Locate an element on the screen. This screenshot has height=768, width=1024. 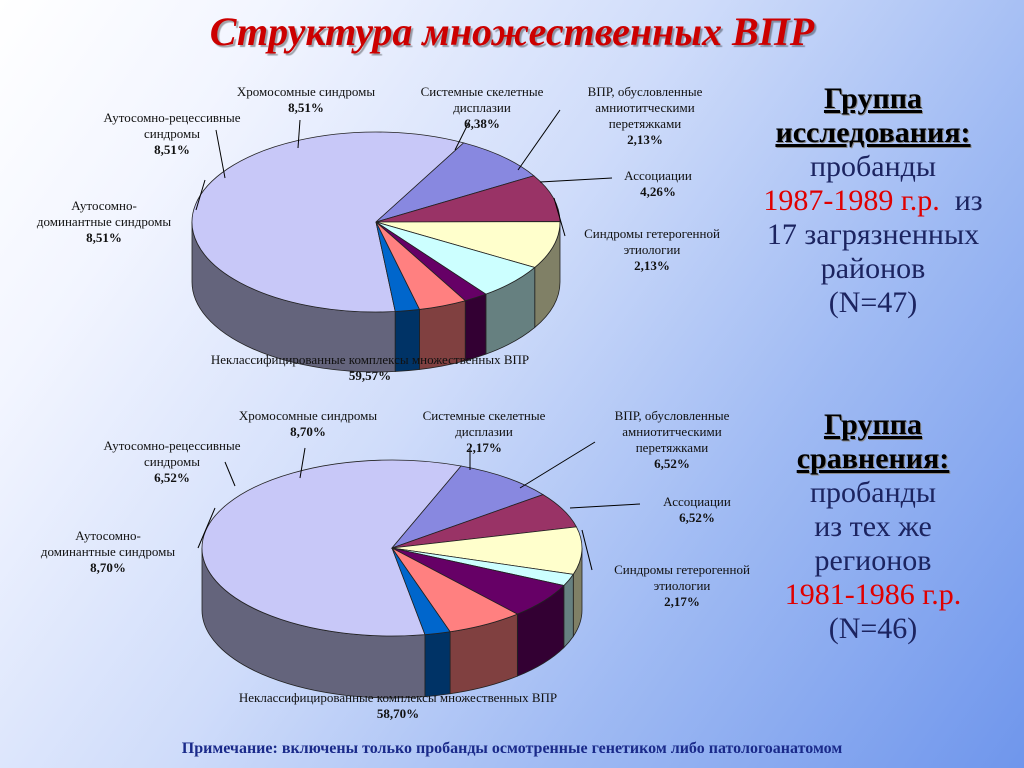
slice-label-0-7: Синдромы гетерогенной этиологии 2,13% is located at coordinates (652, 250).